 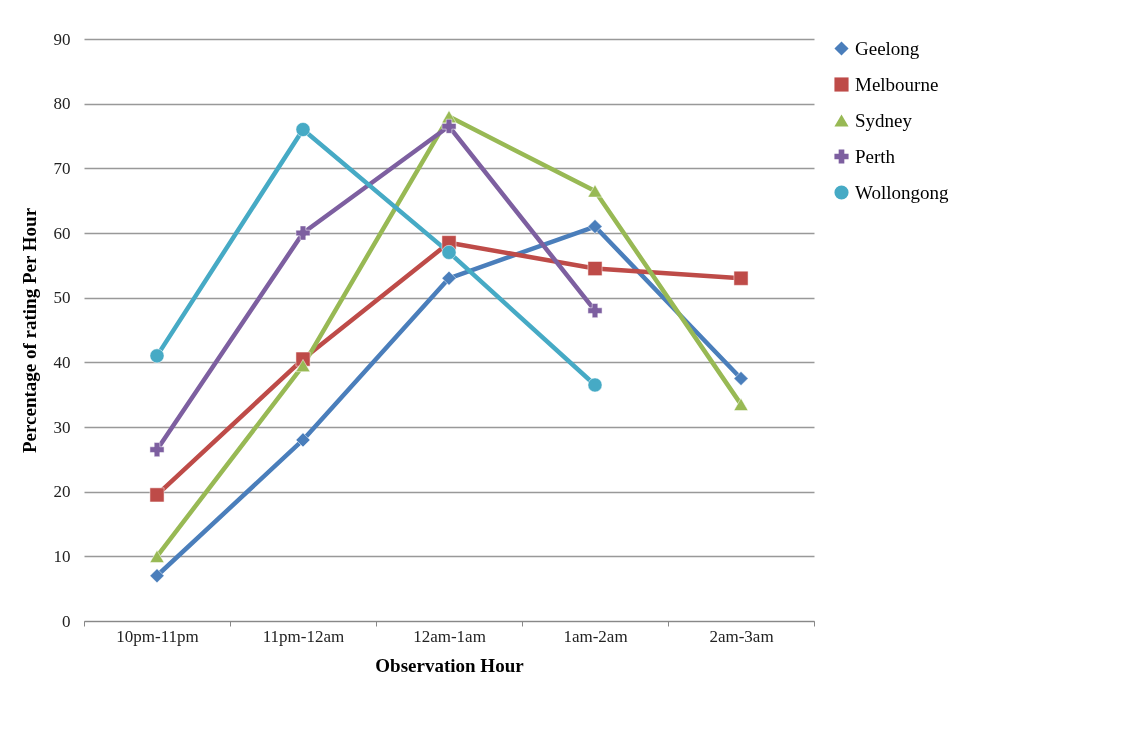 What do you see at coordinates (887, 48) in the screenshot?
I see `legend-label: Geelong` at bounding box center [887, 48].